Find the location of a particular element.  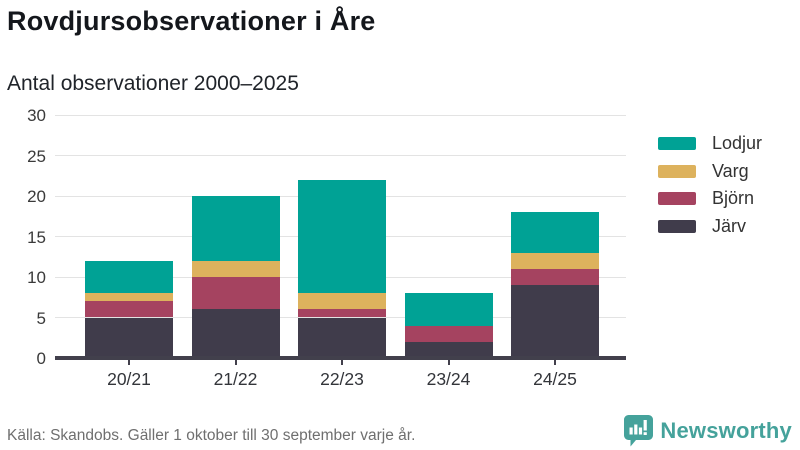

y-axis-label-0: 0 is located at coordinates (41, 358).